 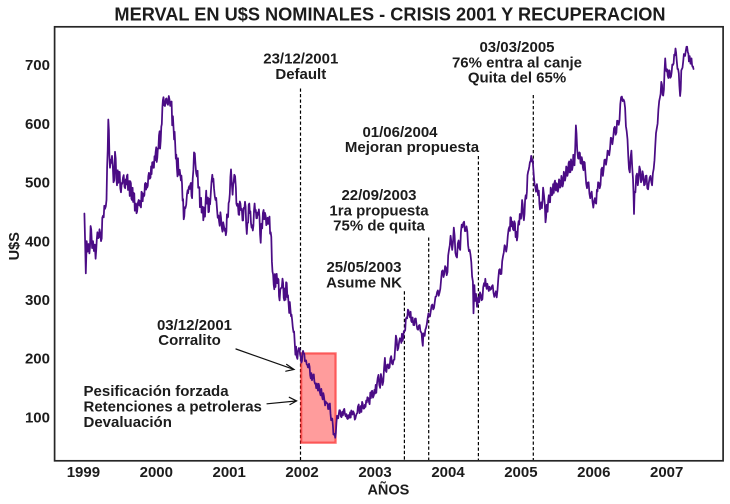 What do you see at coordinates (363, 267) in the screenshot?
I see `svg-text: 25/05/2003` at bounding box center [363, 267].